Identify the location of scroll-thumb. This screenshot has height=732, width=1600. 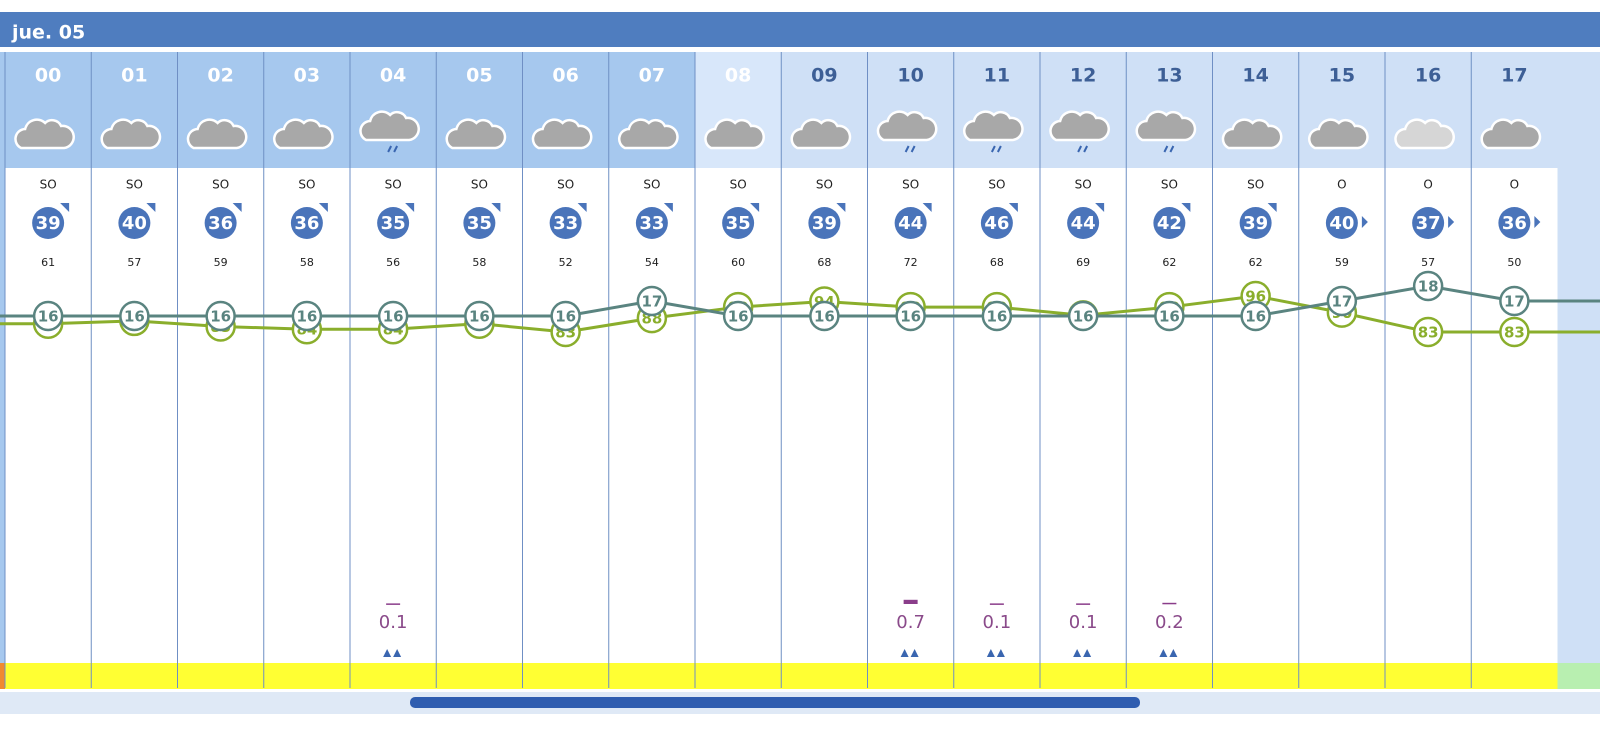
(775, 702).